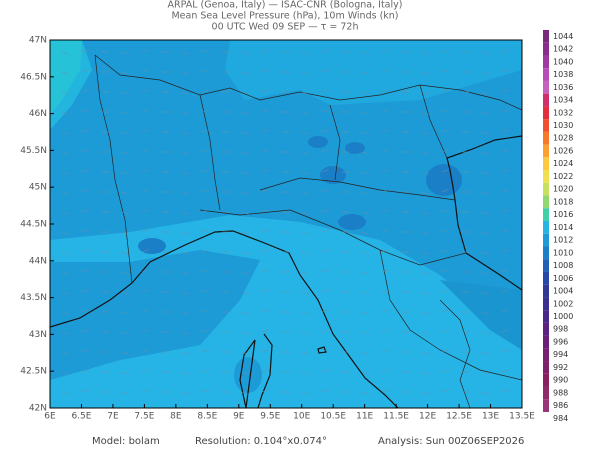 Image resolution: width=600 pixels, height=450 pixels. What do you see at coordinates (563, 87) in the screenshot?
I see `colorbar-label: 1036` at bounding box center [563, 87].